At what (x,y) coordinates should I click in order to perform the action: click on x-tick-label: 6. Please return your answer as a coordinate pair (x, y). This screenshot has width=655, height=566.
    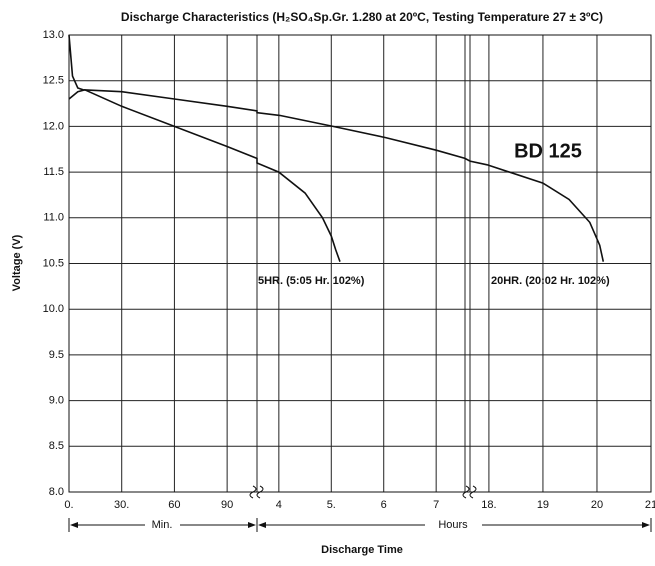
    Looking at the image, I should click on (384, 505).